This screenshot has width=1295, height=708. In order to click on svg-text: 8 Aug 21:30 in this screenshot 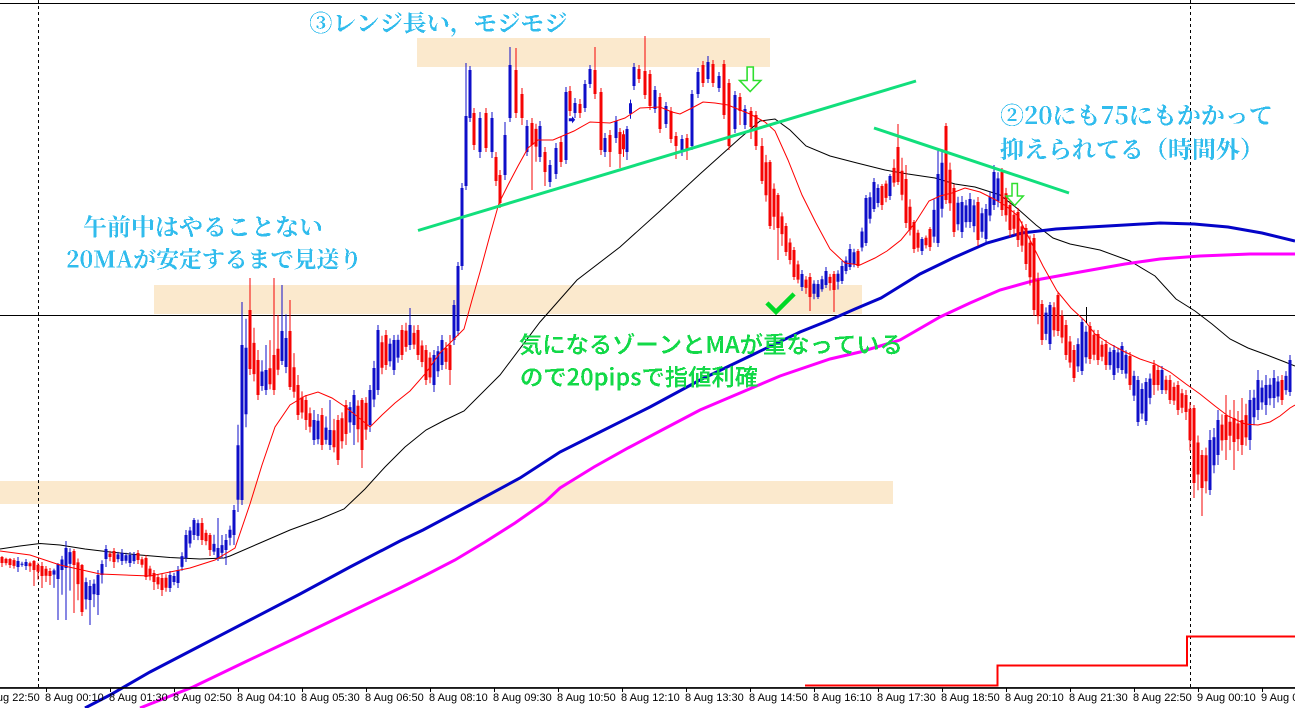, I will do `click(1098, 698)`.